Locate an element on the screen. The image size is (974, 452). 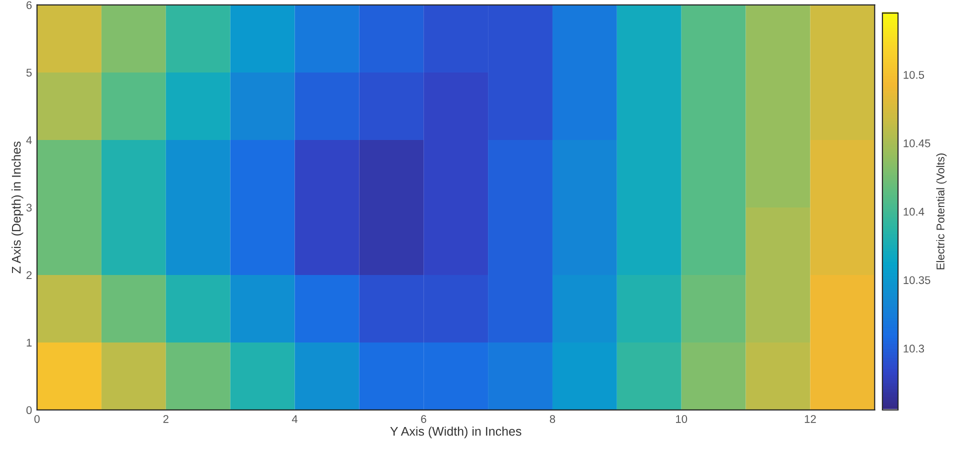
y-tick-label: 1 is located at coordinates (29, 342).